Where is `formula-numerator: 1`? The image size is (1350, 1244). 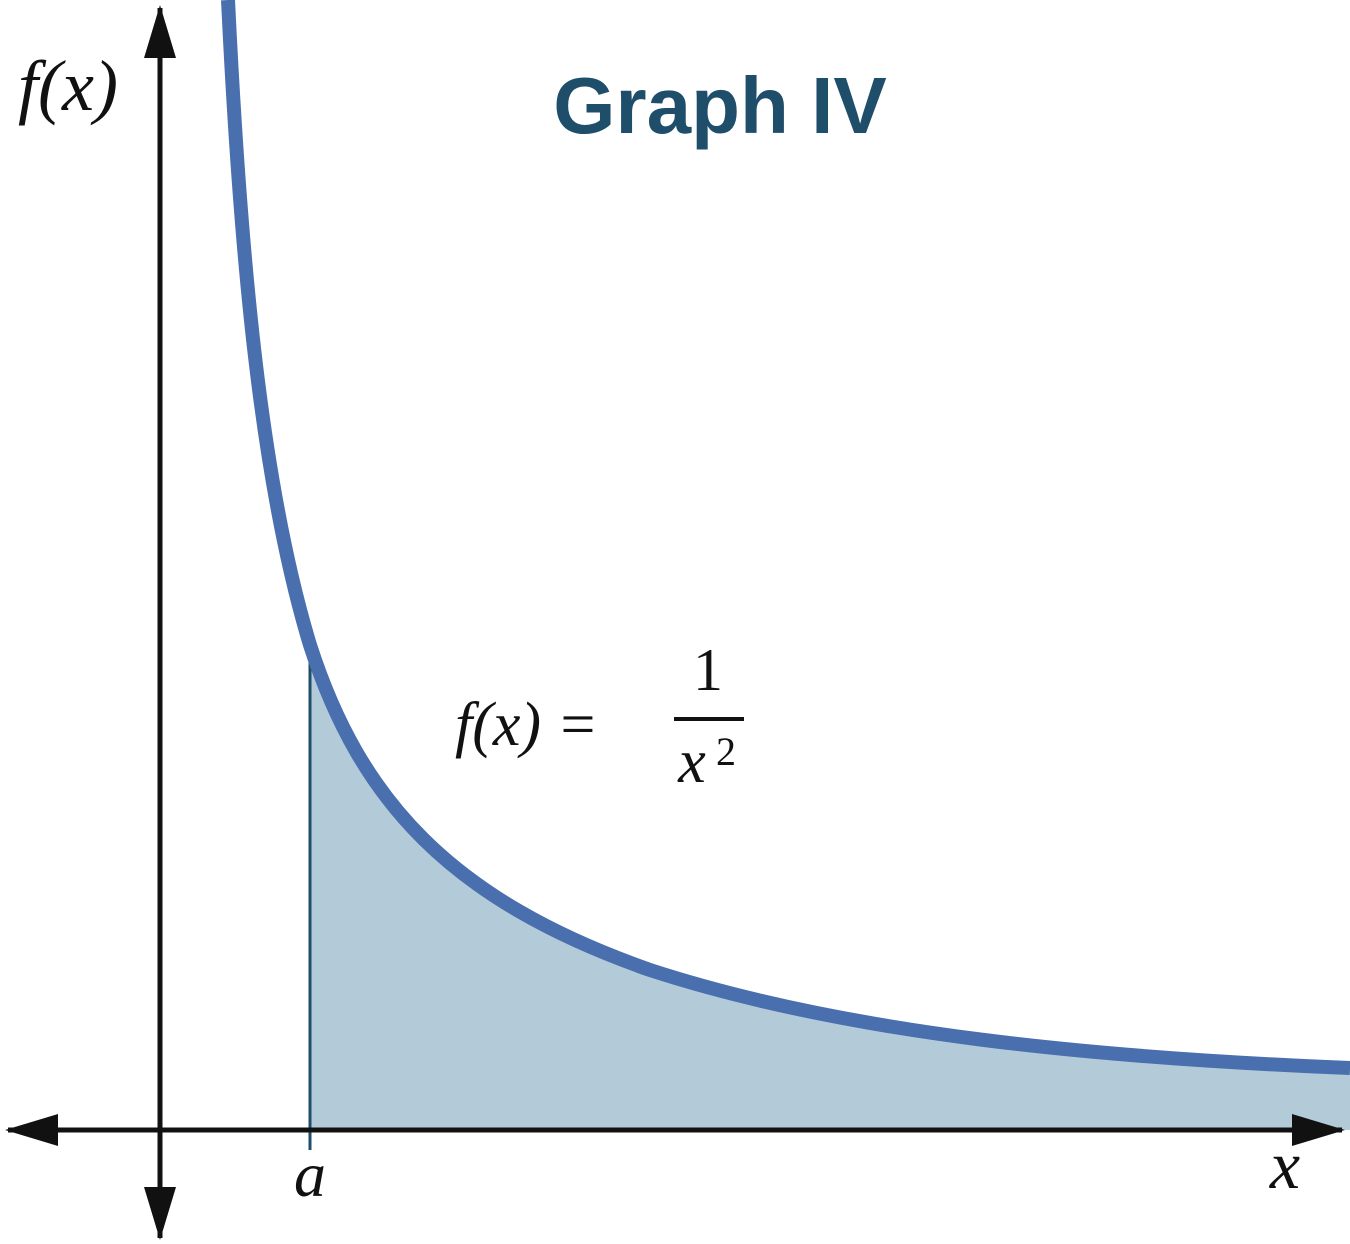 formula-numerator: 1 is located at coordinates (708, 670).